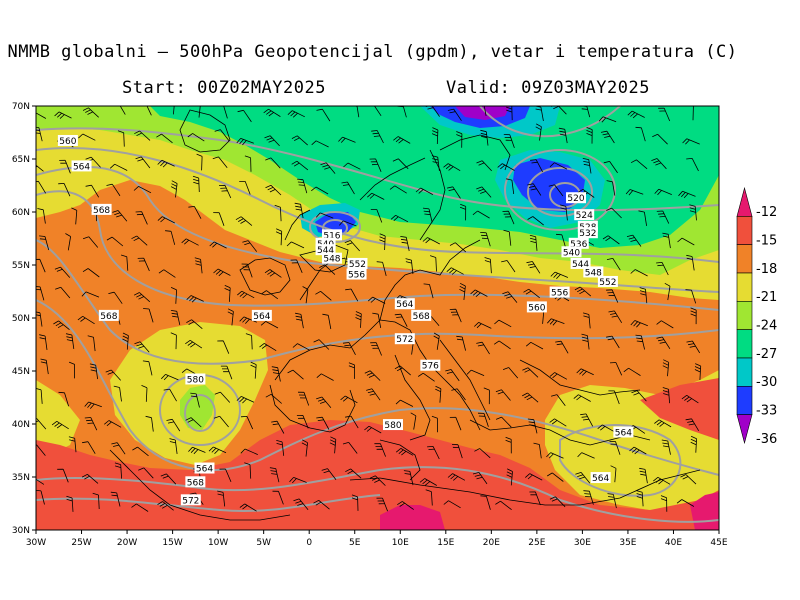 This screenshot has width=800, height=600. I want to click on valid-time: Valid: 09Z03MAY2025, so click(548, 88).